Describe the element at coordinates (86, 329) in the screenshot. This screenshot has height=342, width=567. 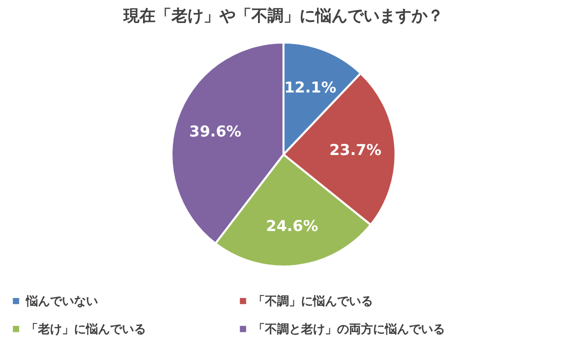
I see `legend-label: 「老け」に悩んでいる` at that location.